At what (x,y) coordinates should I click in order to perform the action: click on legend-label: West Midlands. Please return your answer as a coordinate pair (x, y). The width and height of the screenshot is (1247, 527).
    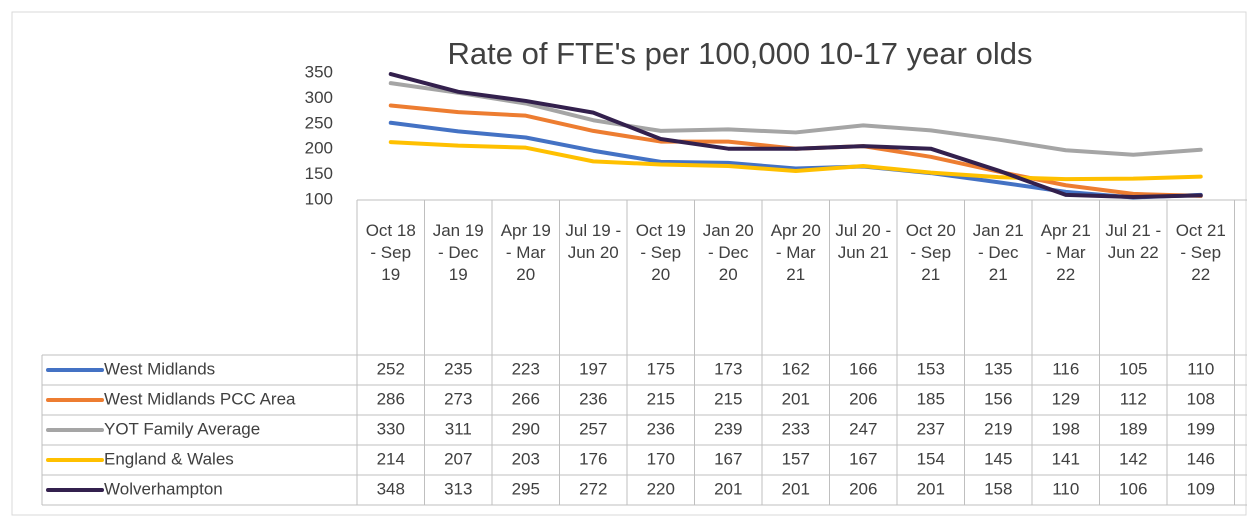
    Looking at the image, I should click on (159, 368).